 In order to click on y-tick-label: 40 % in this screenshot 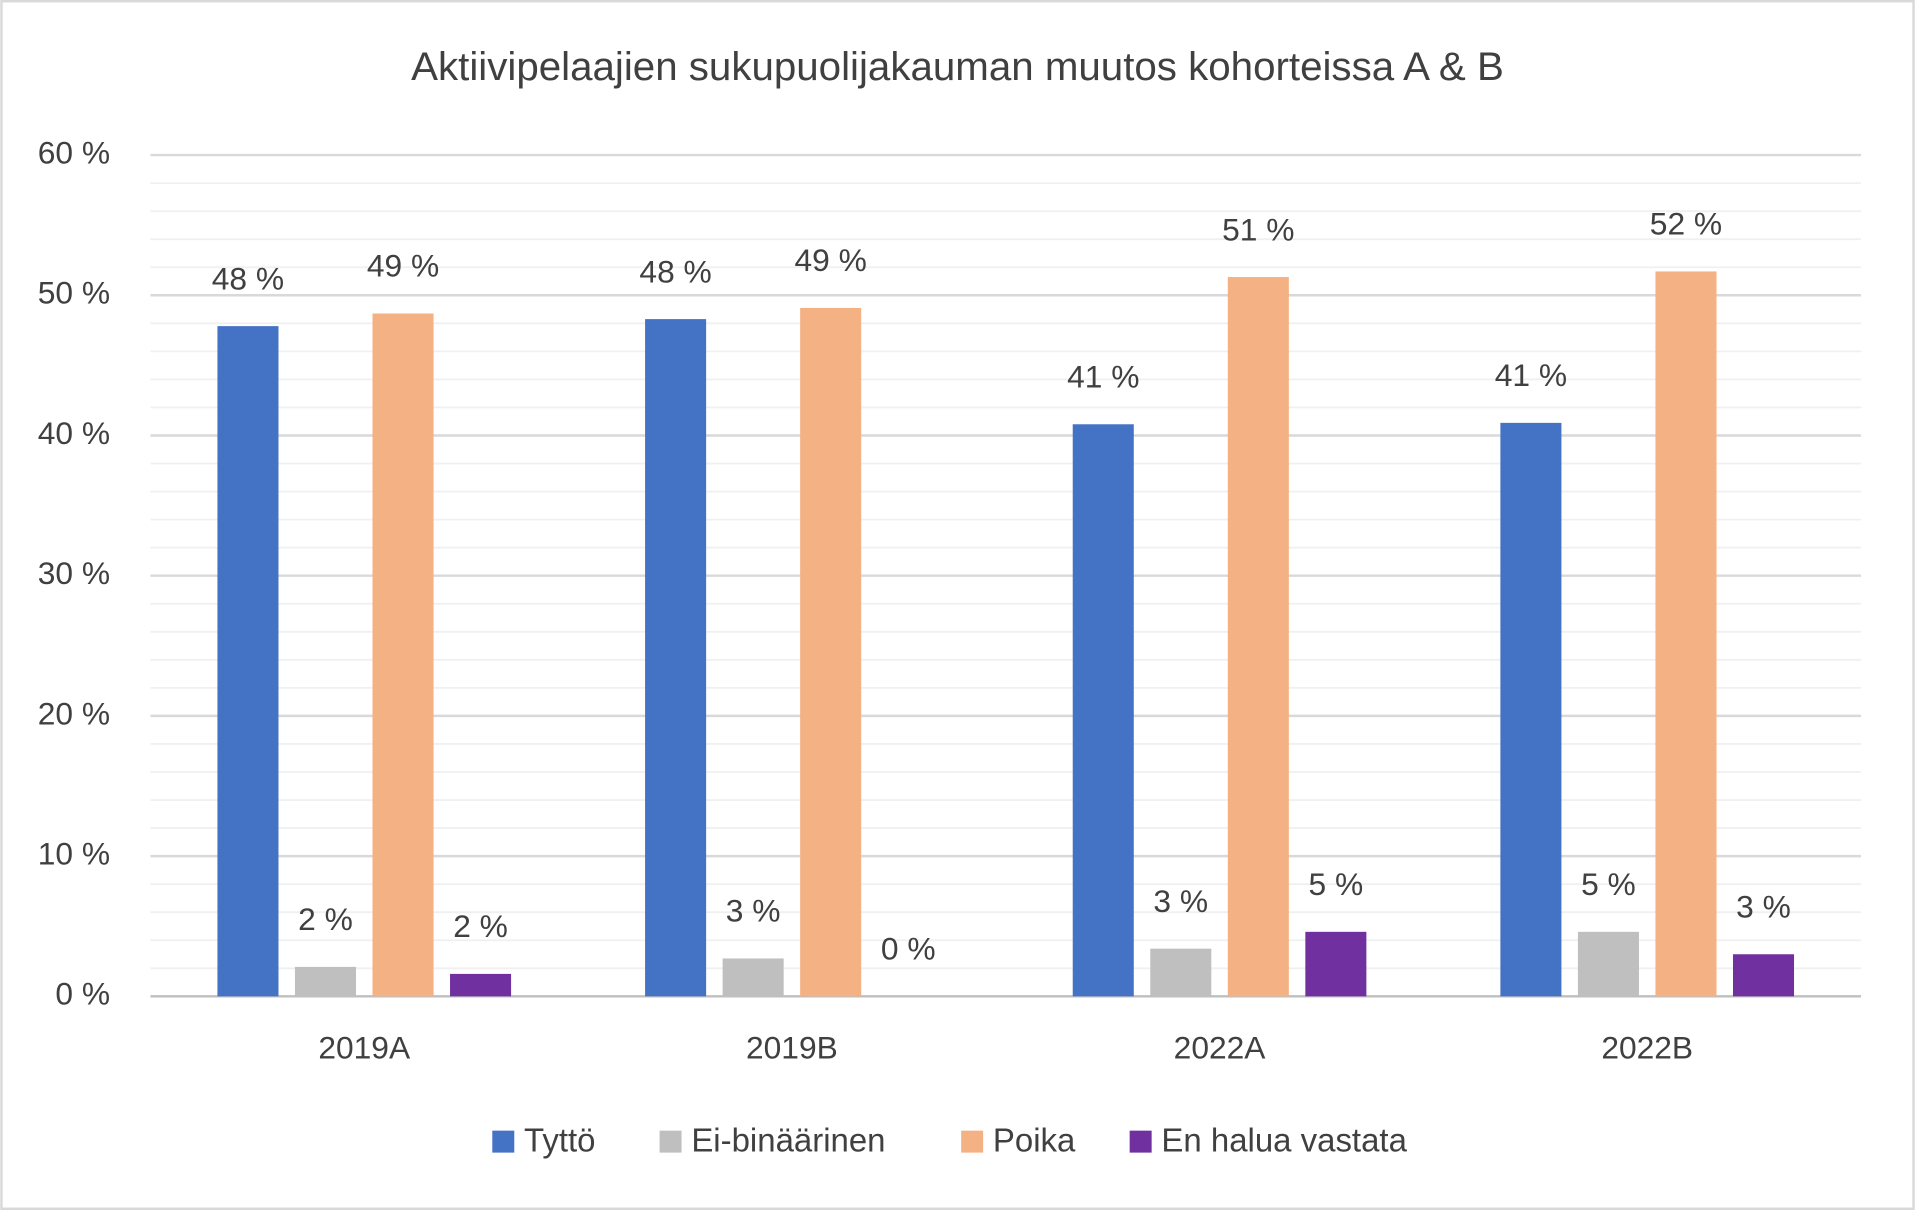, I will do `click(74, 433)`.